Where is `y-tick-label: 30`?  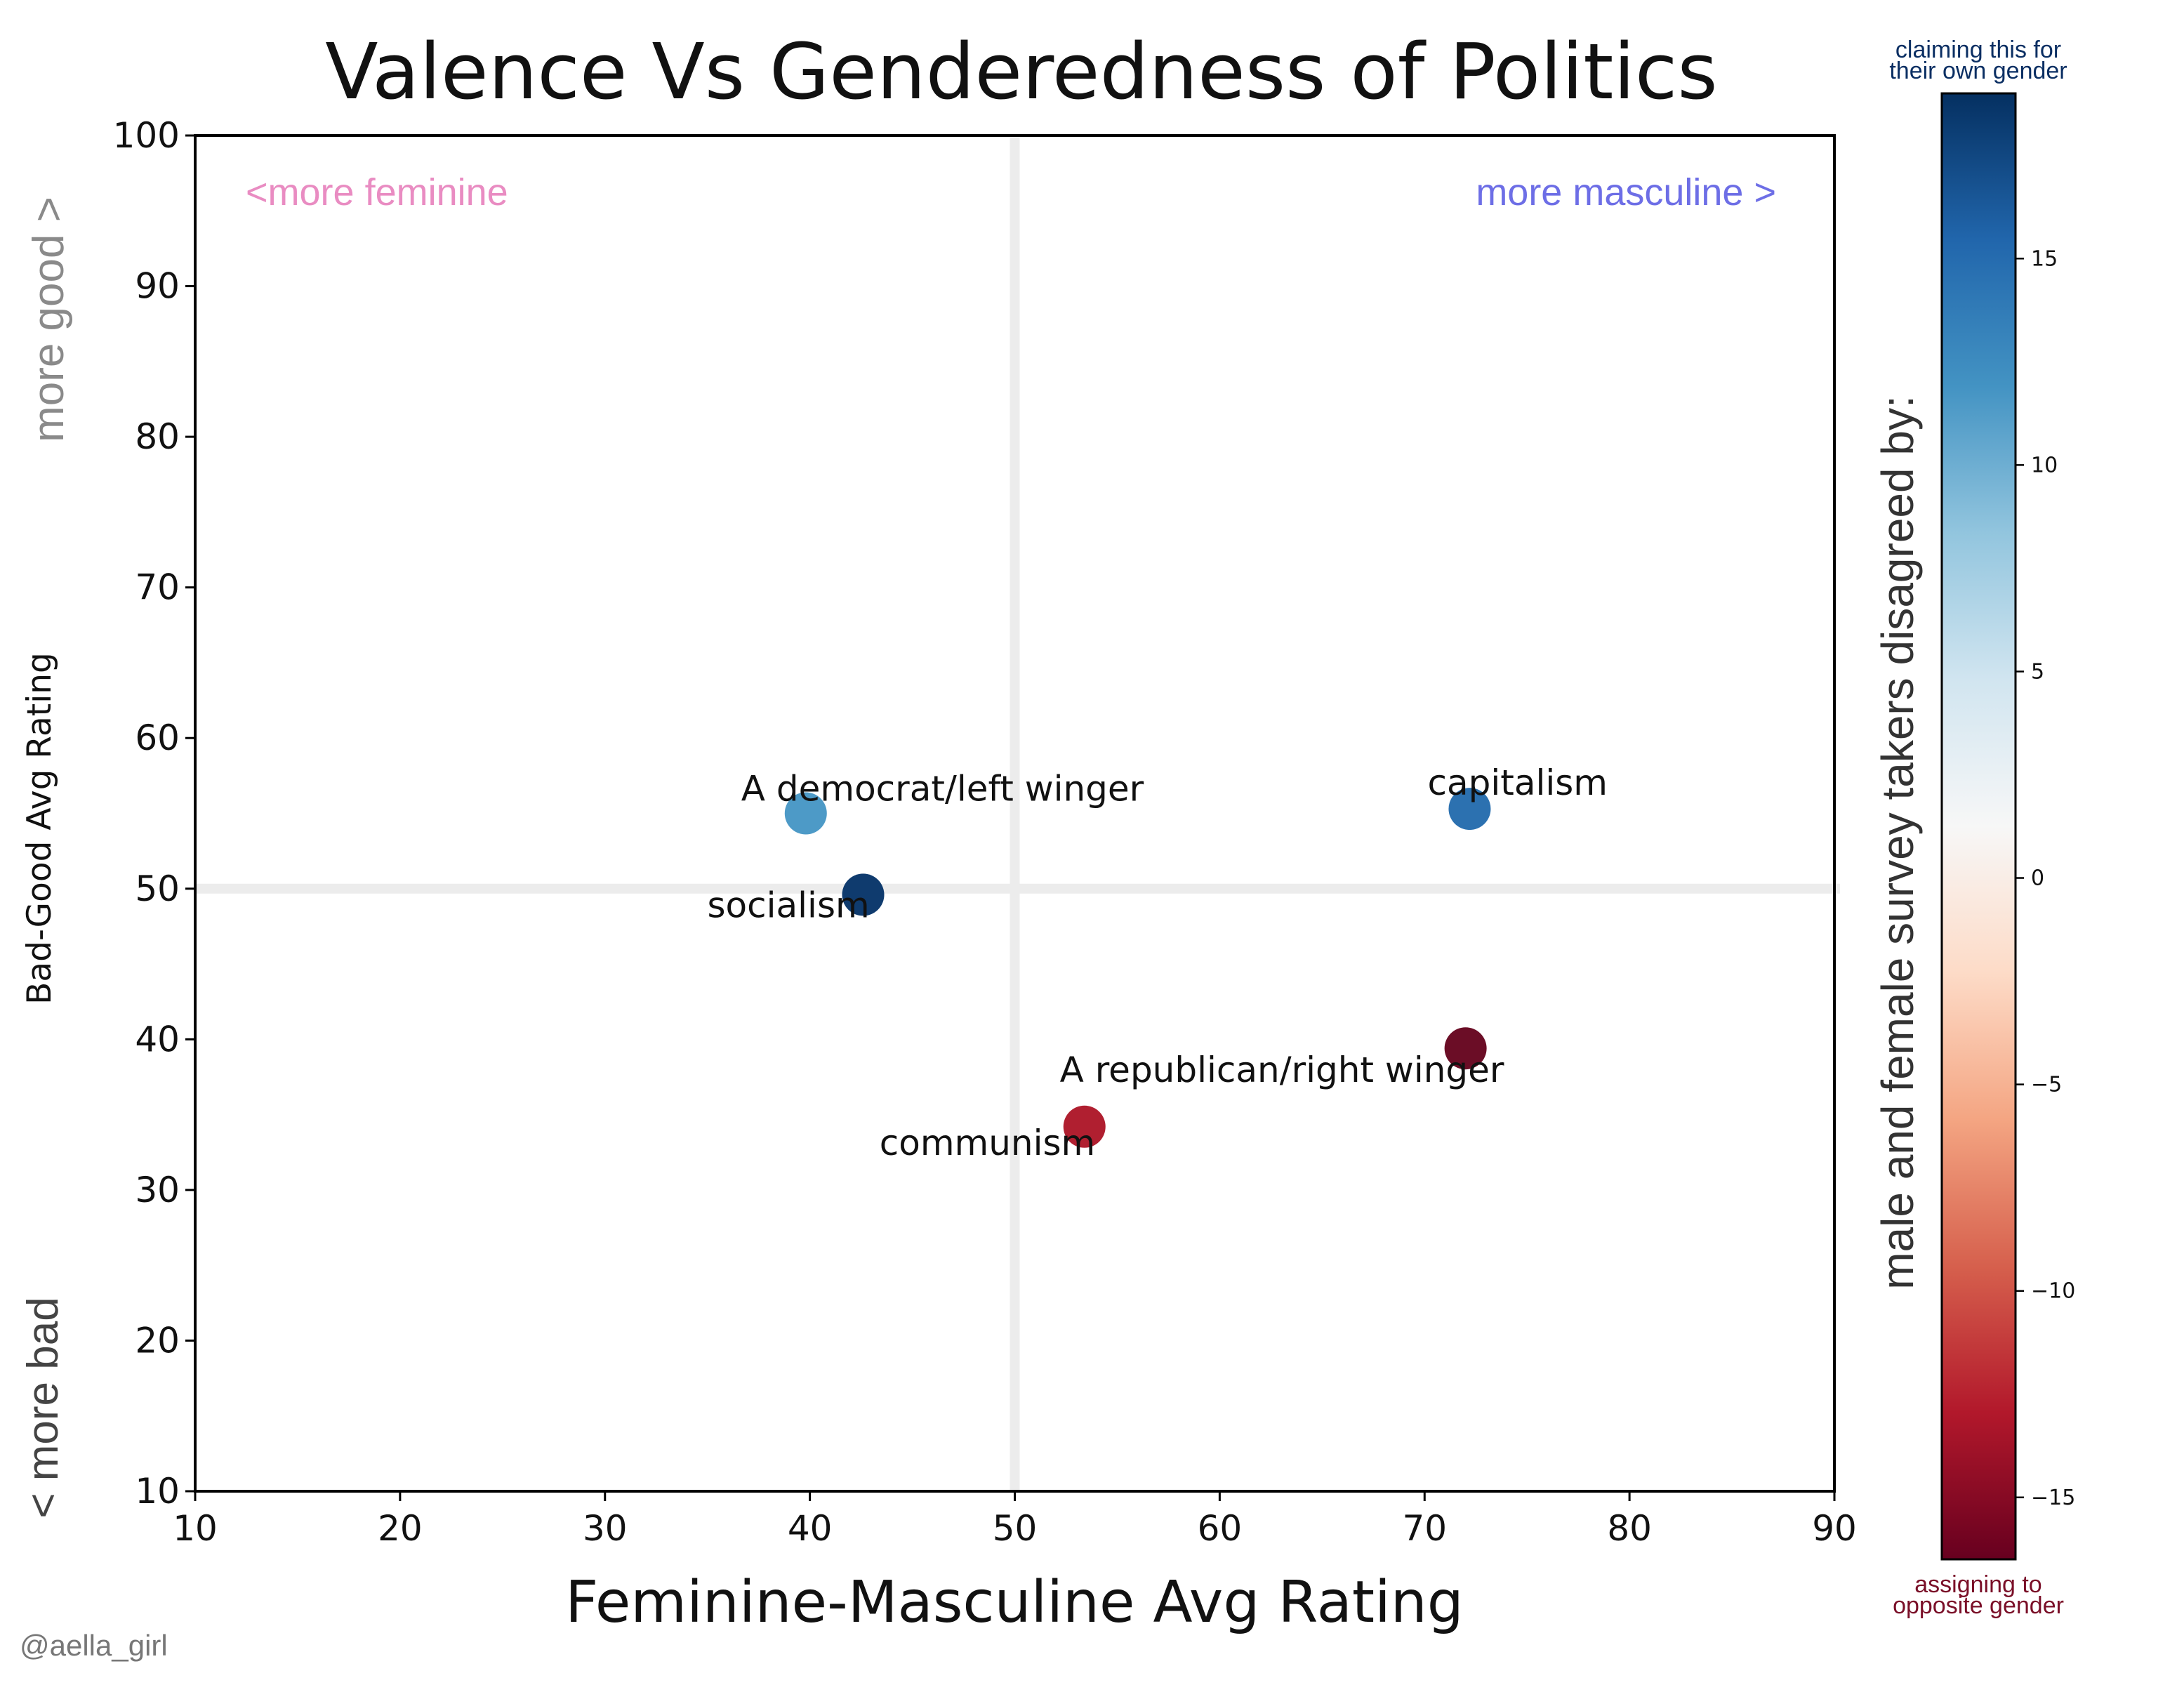
y-tick-label: 30 is located at coordinates (157, 1190).